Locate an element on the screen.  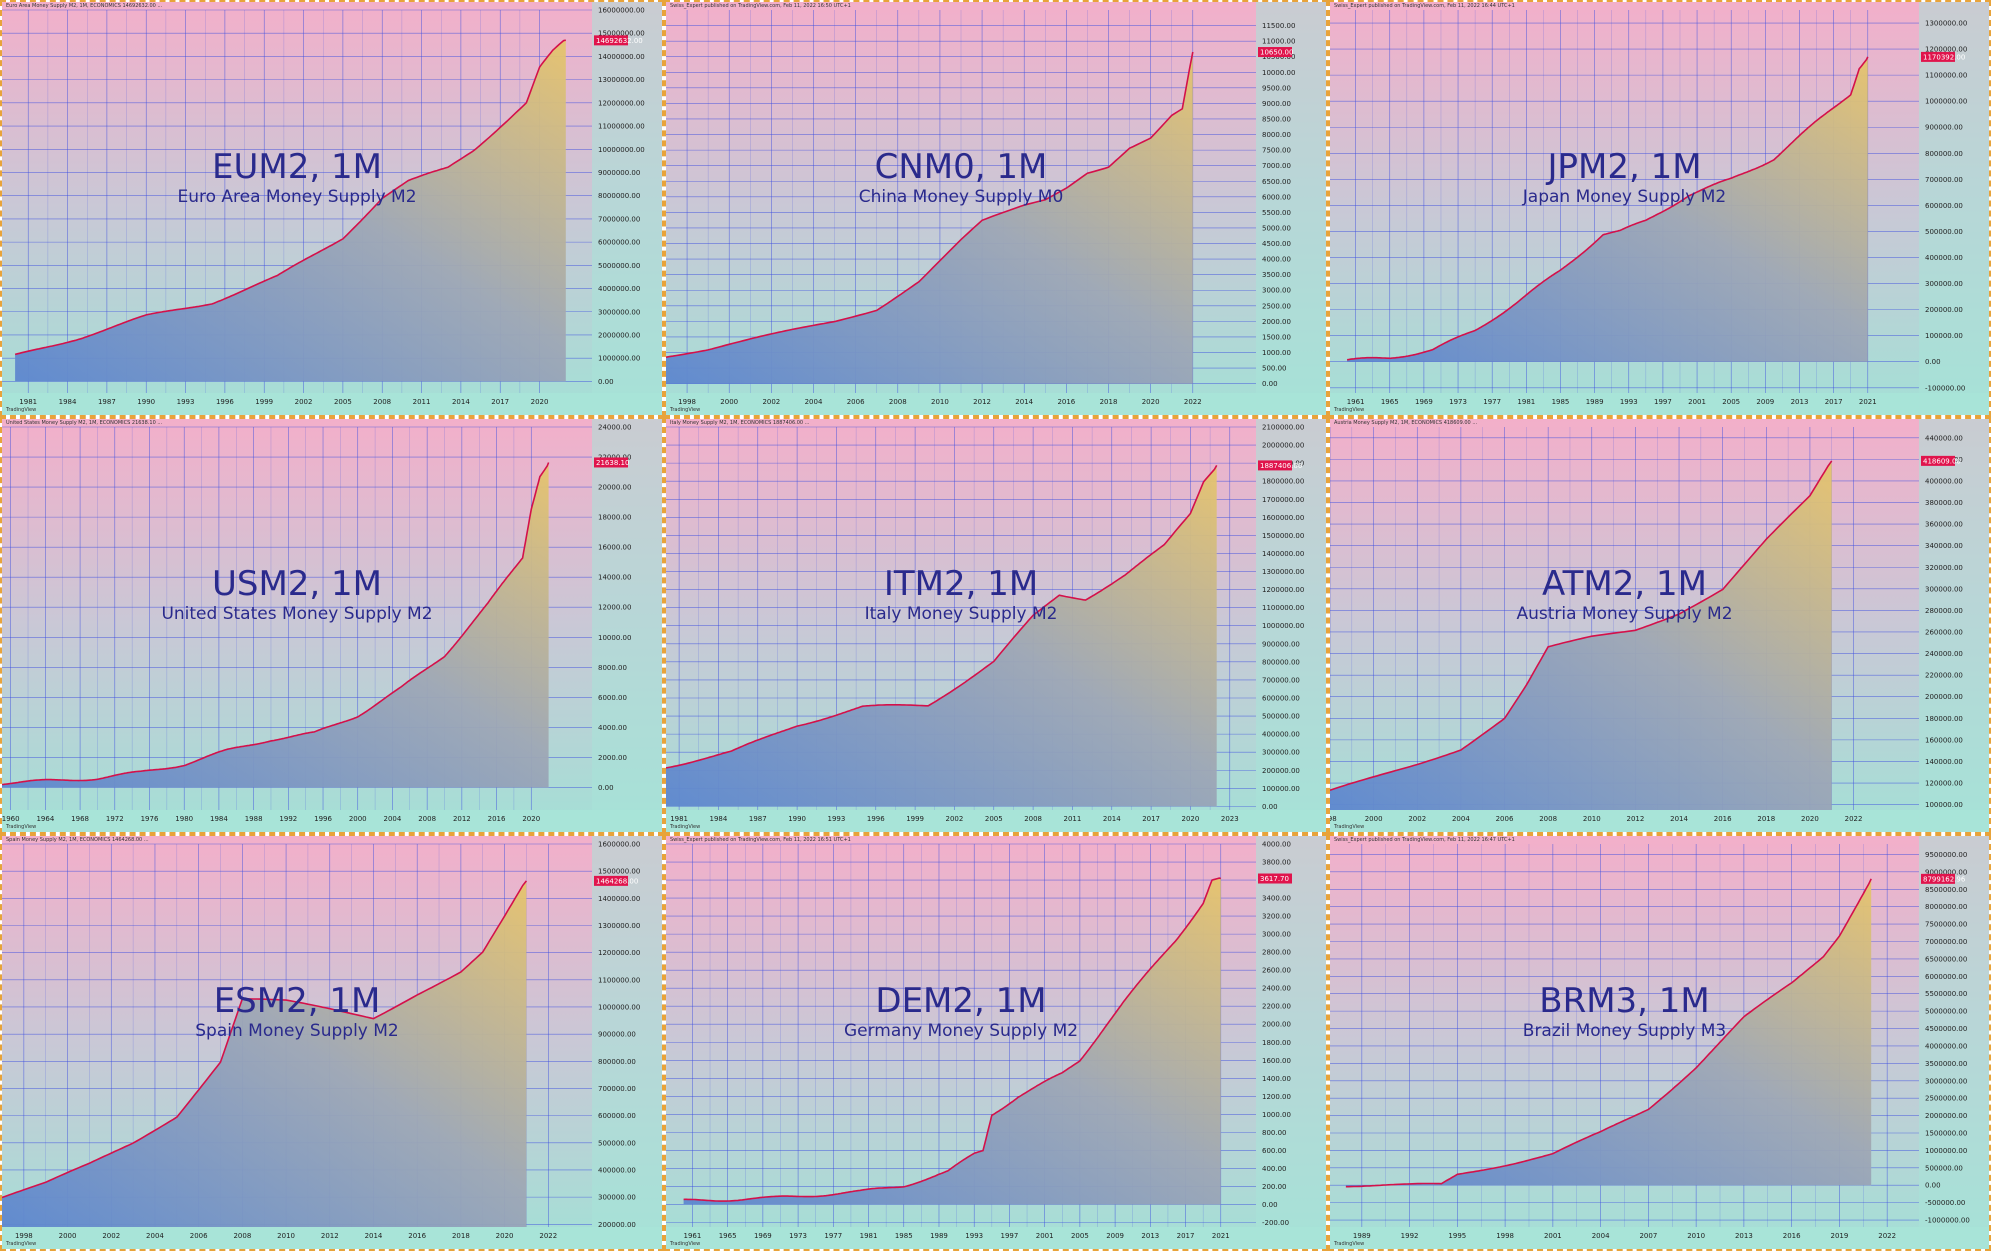
x-tick-label: 1968 is located at coordinates (80, 819).